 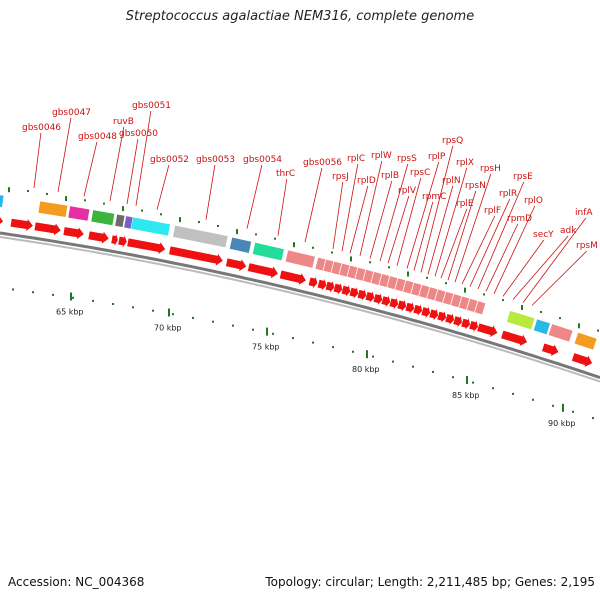 I want to click on gene-label: rpsE, so click(x=523, y=177).